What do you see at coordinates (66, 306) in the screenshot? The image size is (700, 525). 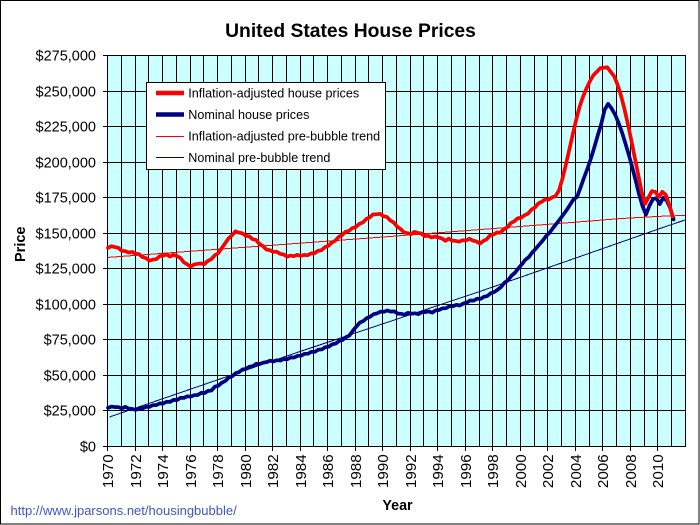 I see `svg-text: $100,000` at bounding box center [66, 306].